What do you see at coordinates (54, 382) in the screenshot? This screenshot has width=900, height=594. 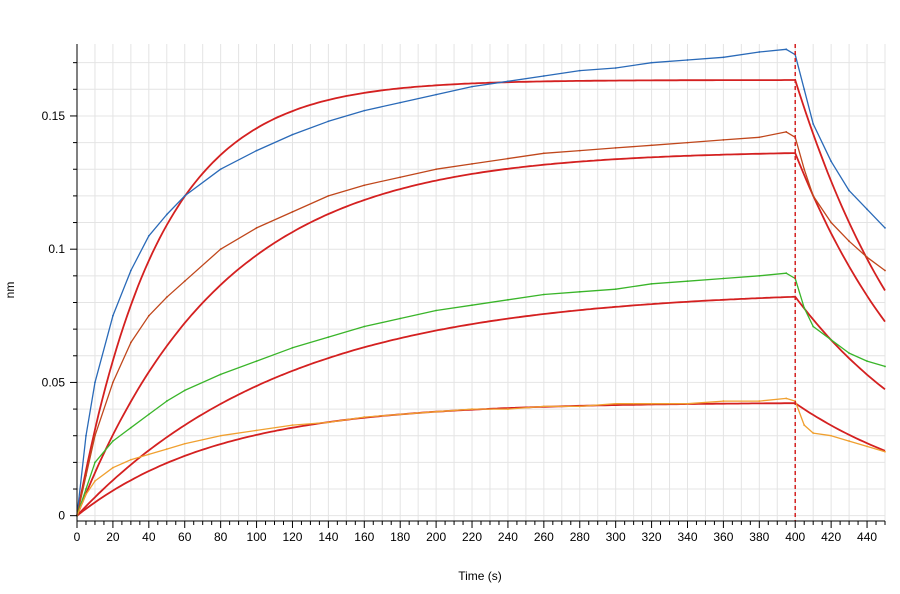 I see `y-tick-label: 0.05` at bounding box center [54, 382].